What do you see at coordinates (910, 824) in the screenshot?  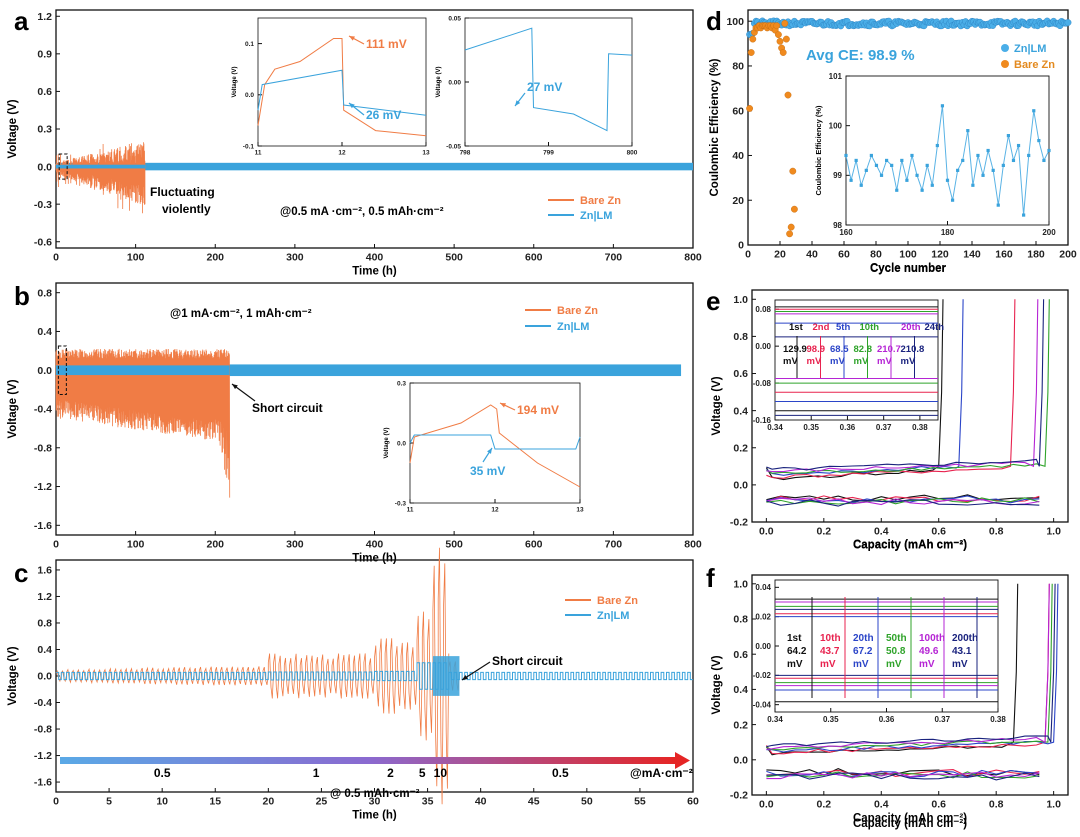 I see `x-axis-label-f: Capacity (mAh cm⁻²)` at bounding box center [910, 824].